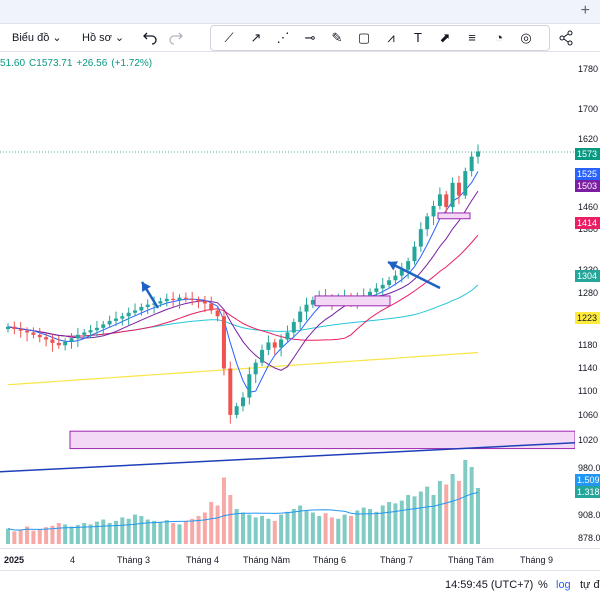 This screenshot has height=600, width=600. What do you see at coordinates (13, 63) in the screenshot?
I see `quote-prev: 51.60` at bounding box center [13, 63].